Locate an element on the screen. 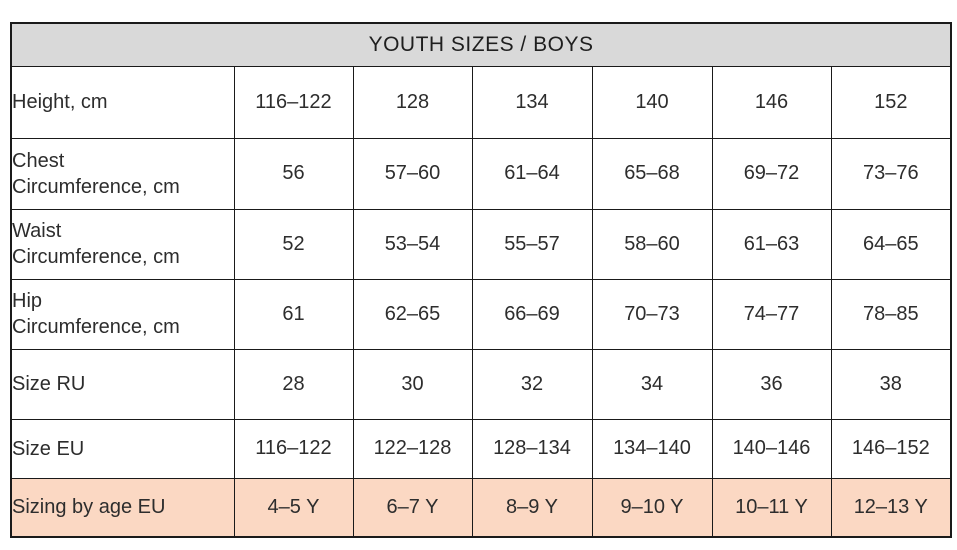 This screenshot has height=550, width=957. cell-size-eu-5: 140–146 is located at coordinates (771, 448).